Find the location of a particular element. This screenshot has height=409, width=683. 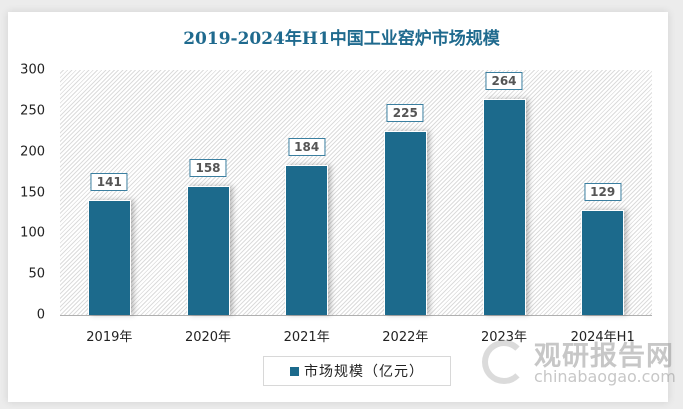

data-label: 264 is located at coordinates (504, 81).